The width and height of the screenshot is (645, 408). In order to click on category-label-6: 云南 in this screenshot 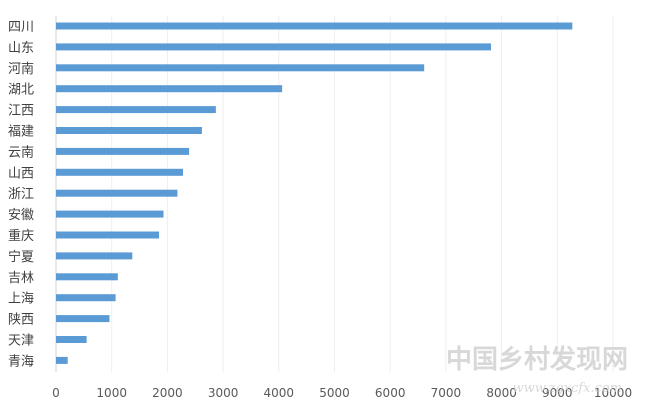, I will do `click(21, 152)`.